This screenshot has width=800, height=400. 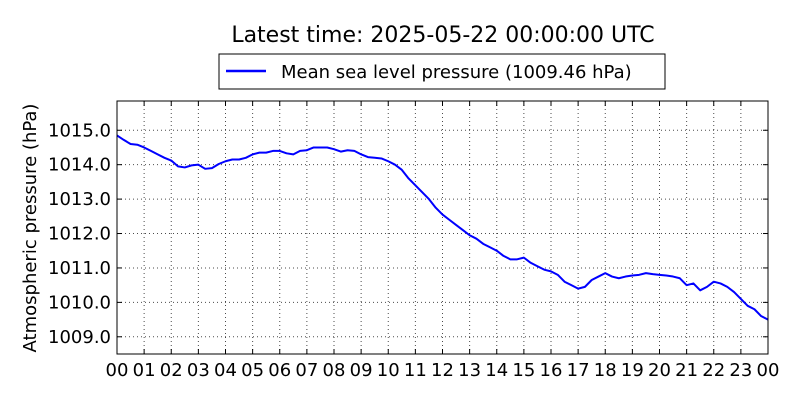 I want to click on x-tick-label: 21, so click(x=686, y=370).